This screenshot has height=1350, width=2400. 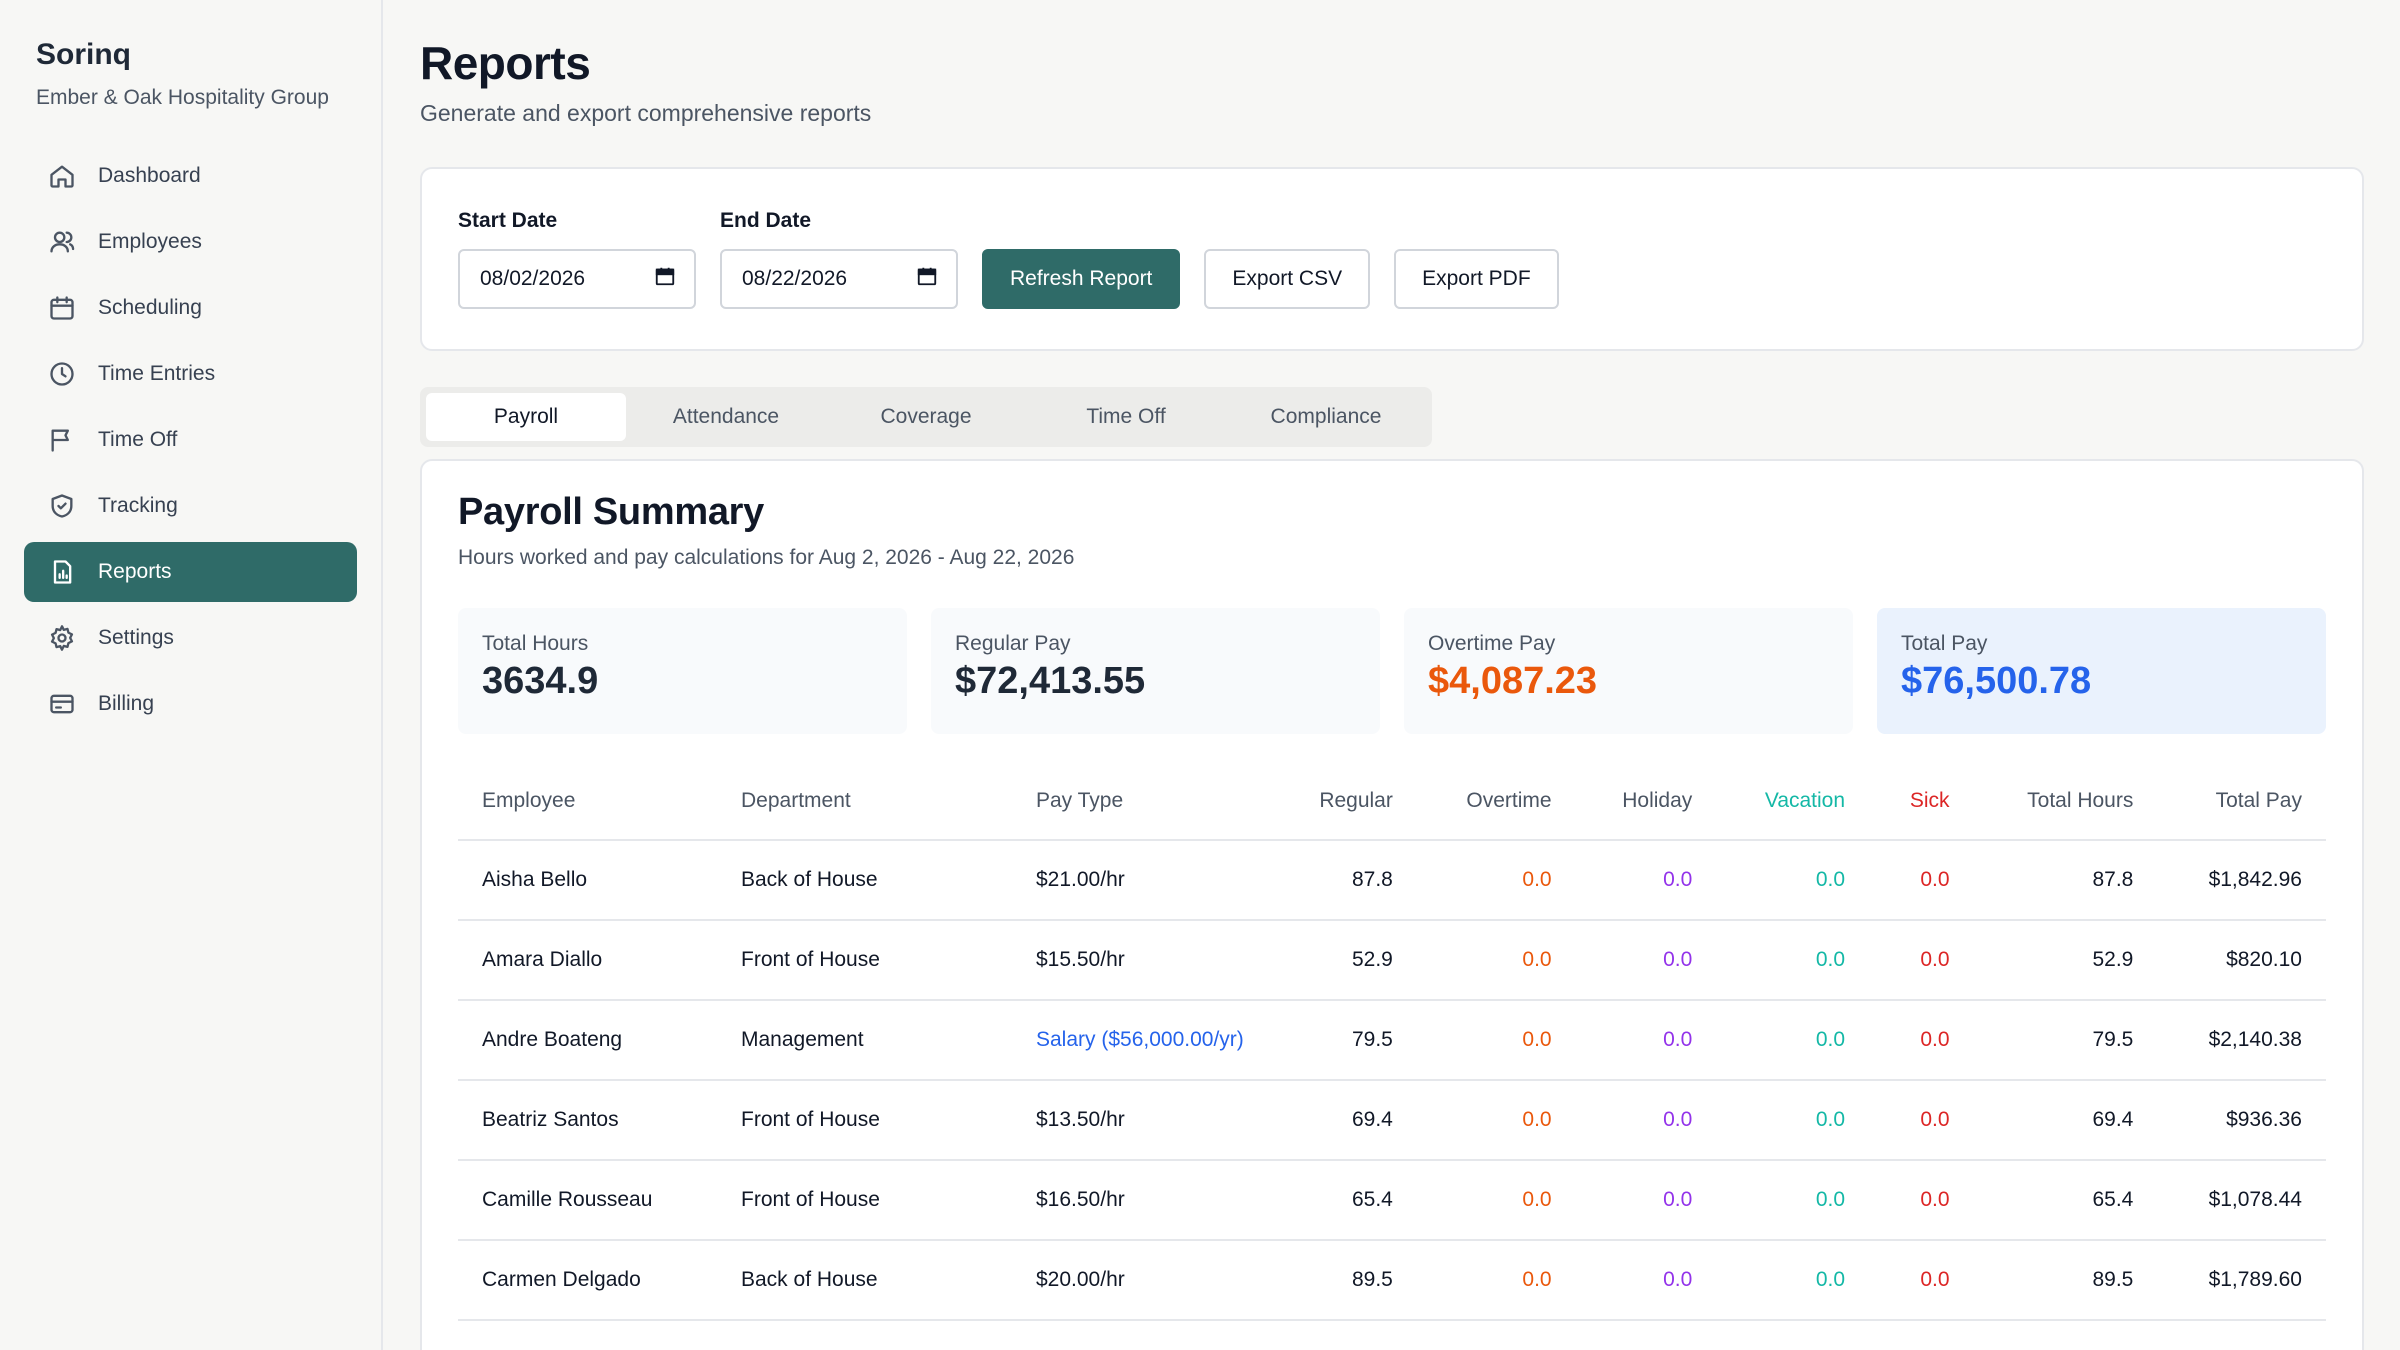 I want to click on tab-time-off: Time Off, so click(x=1126, y=416).